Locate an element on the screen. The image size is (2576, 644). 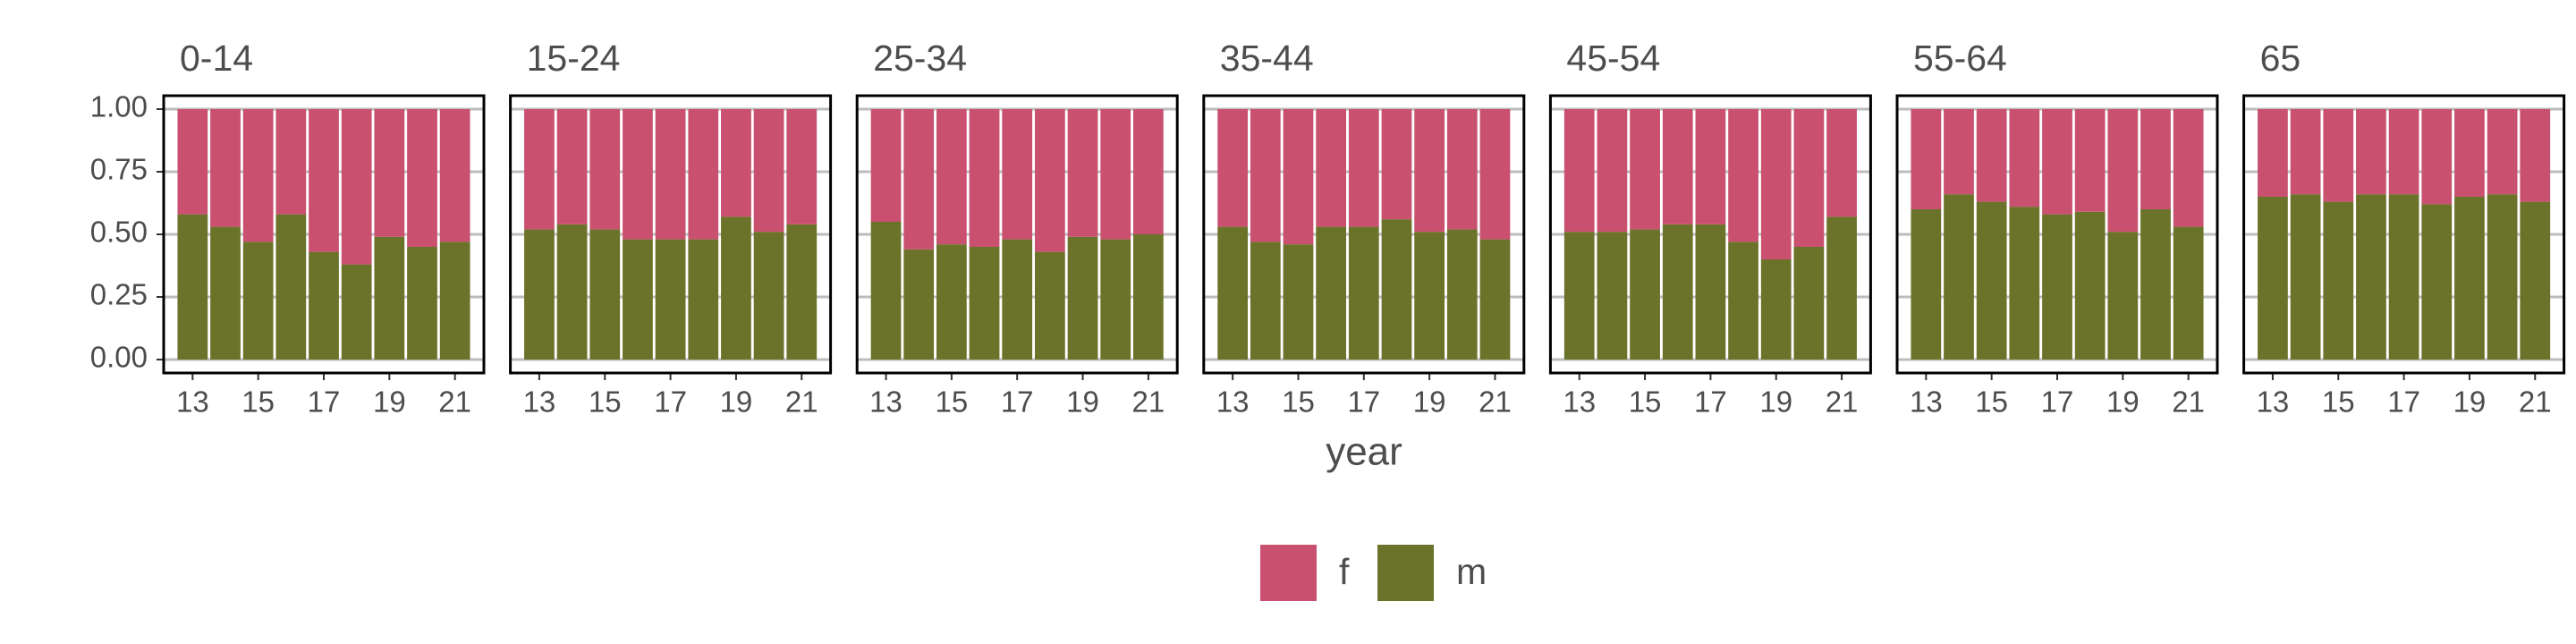
legend-key is located at coordinates (1405, 573).